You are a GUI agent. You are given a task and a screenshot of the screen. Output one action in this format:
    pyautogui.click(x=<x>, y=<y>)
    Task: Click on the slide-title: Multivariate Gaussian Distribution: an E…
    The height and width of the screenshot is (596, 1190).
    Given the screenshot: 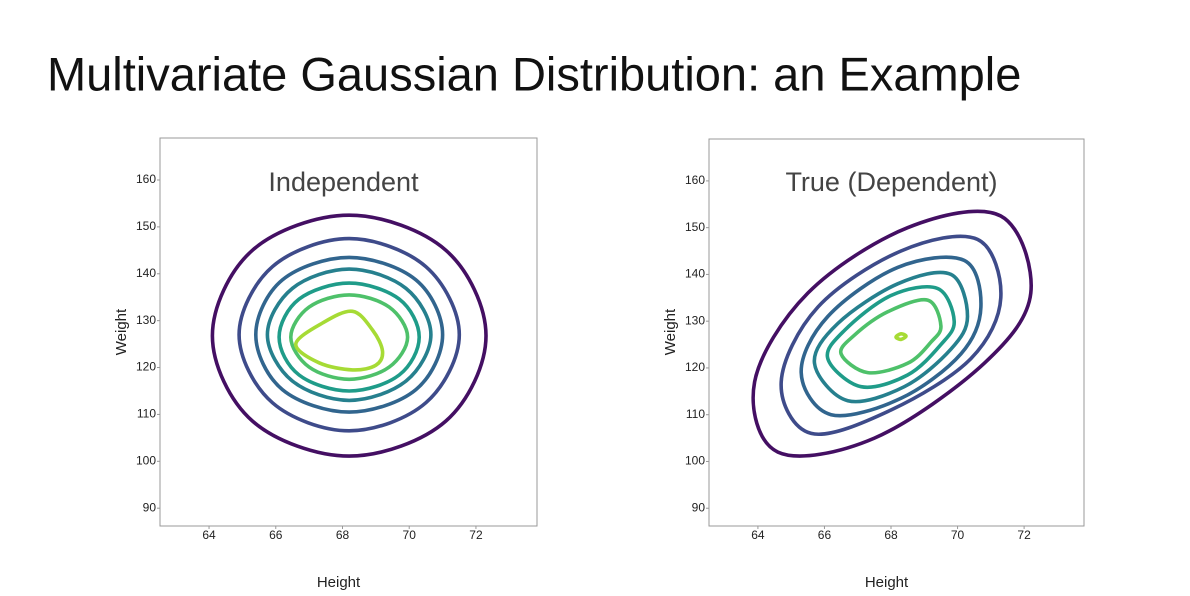 What is the action you would take?
    pyautogui.click(x=534, y=73)
    